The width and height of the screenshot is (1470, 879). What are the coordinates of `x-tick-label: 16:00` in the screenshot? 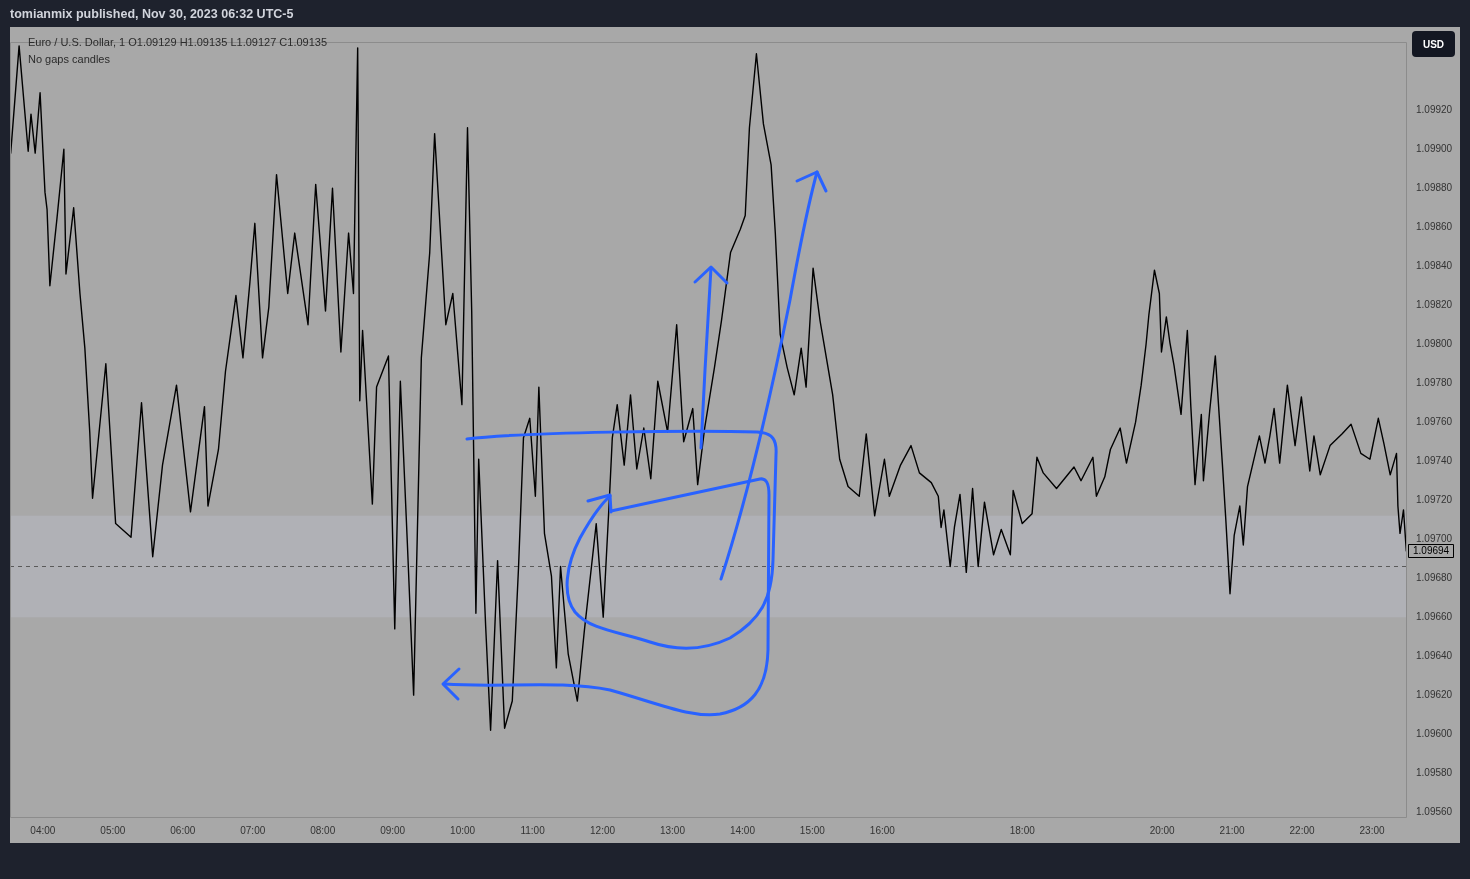 It's located at (882, 830).